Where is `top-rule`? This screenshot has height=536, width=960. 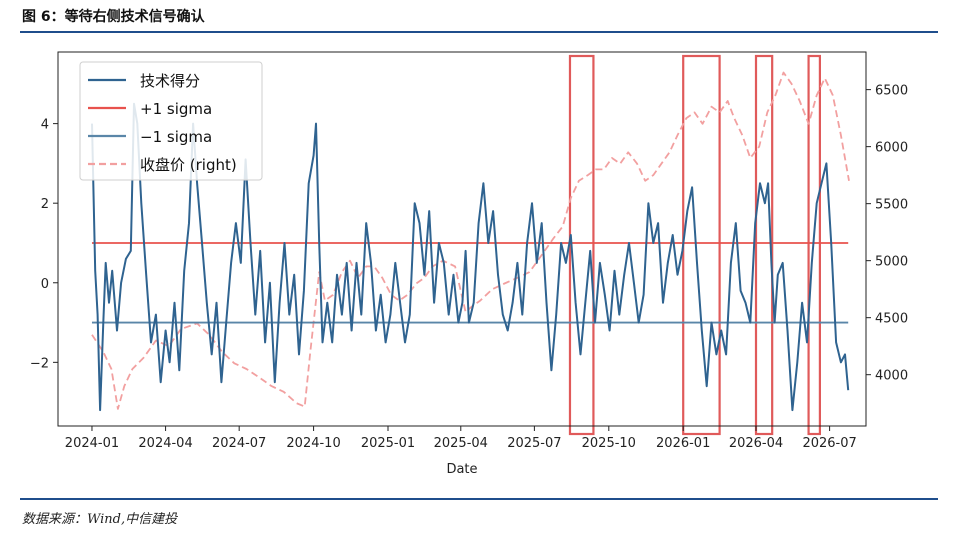 top-rule is located at coordinates (479, 32).